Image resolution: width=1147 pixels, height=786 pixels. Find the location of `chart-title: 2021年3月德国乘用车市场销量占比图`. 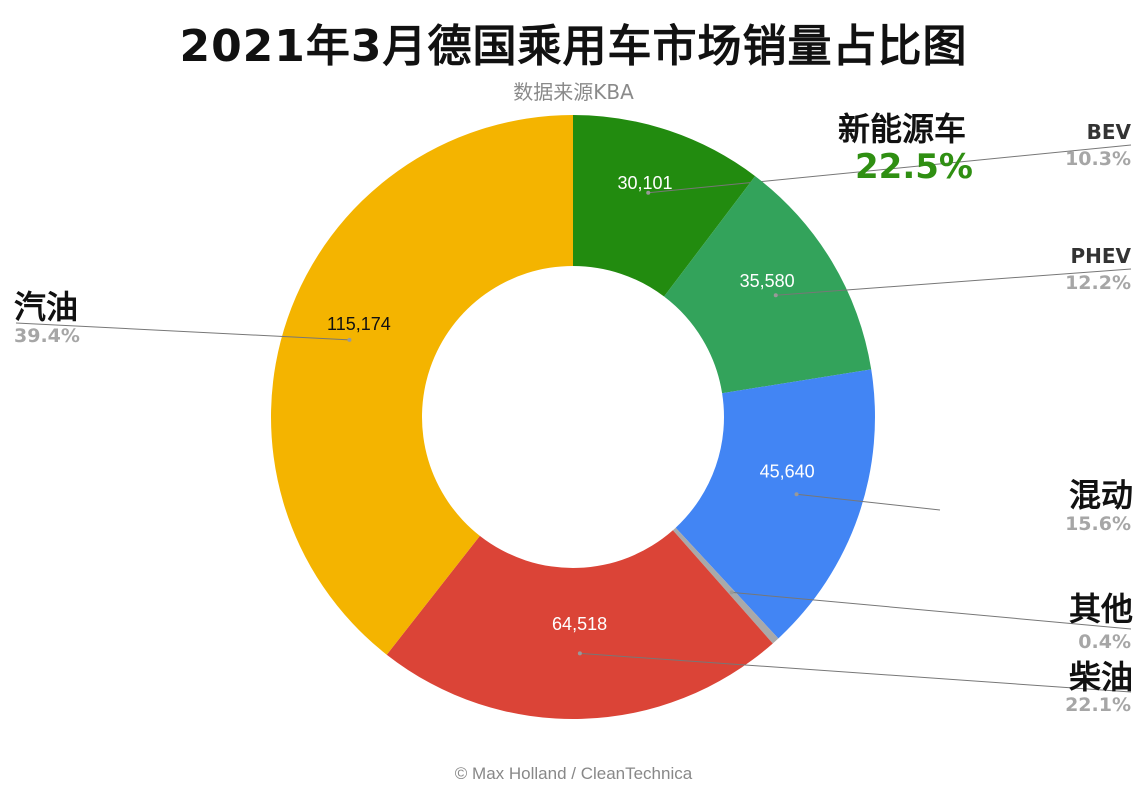

chart-title: 2021年3月德国乘用车市场销量占比图 is located at coordinates (573, 46).